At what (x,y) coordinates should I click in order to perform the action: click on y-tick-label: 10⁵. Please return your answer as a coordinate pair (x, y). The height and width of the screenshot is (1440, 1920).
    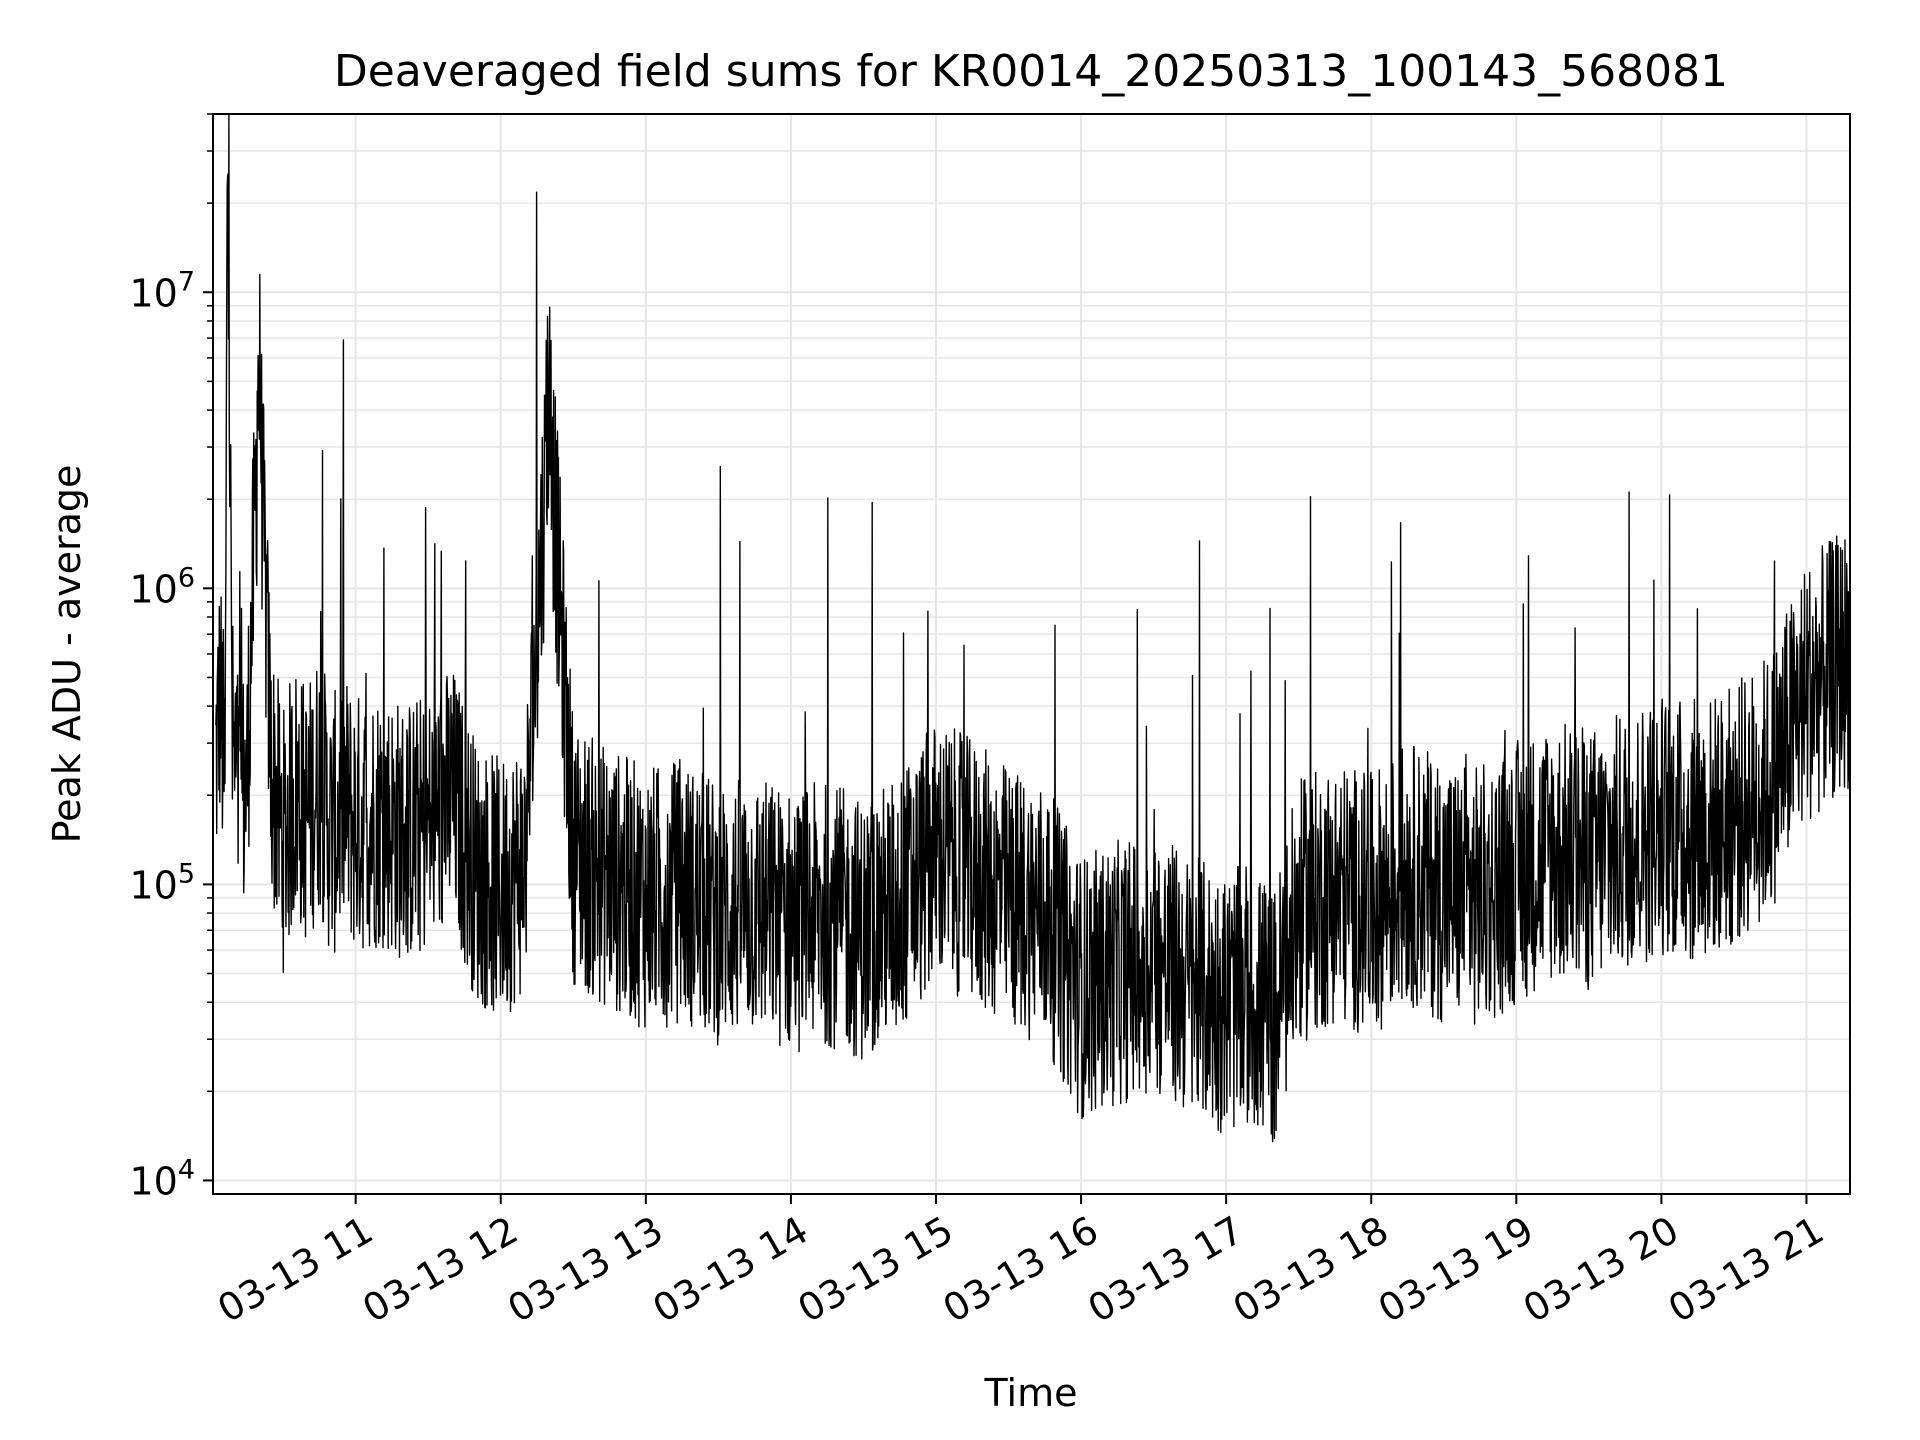
    Looking at the image, I should click on (162, 882).